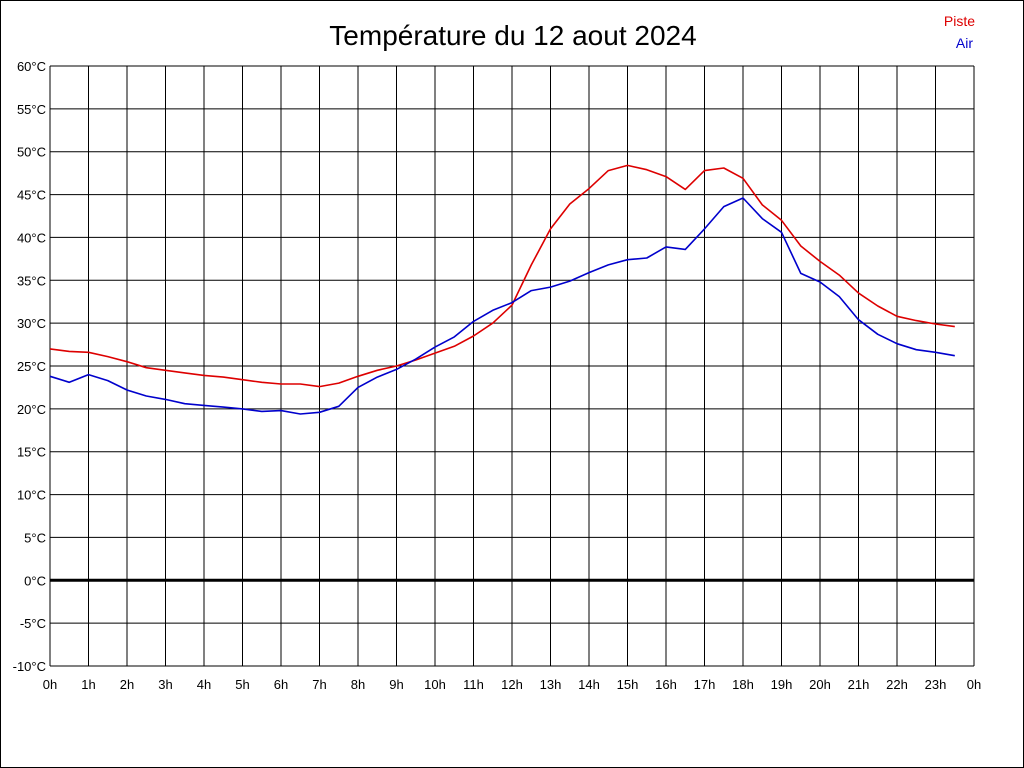  I want to click on x-tick-label: 15h, so click(628, 684).